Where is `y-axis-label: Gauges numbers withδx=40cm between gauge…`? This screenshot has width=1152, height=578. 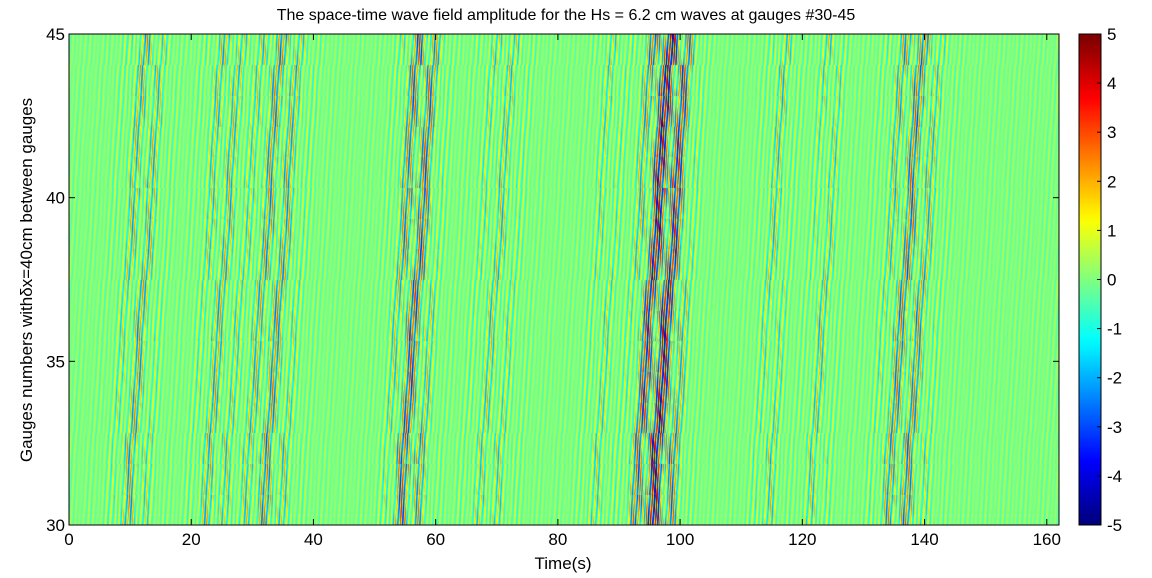 y-axis-label: Gauges numbers withδx=40cm between gauge… is located at coordinates (26, 280).